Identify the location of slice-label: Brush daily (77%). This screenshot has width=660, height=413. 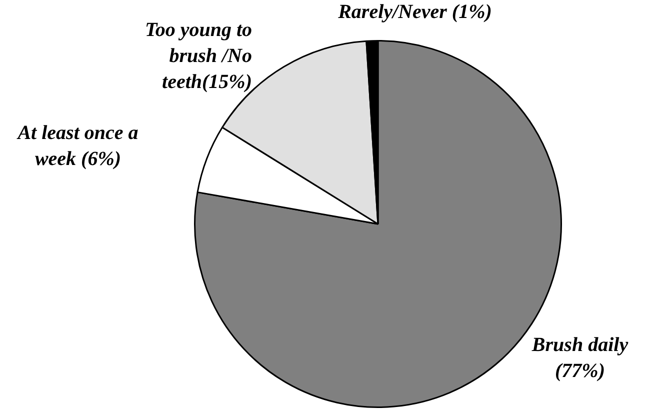
(580, 358).